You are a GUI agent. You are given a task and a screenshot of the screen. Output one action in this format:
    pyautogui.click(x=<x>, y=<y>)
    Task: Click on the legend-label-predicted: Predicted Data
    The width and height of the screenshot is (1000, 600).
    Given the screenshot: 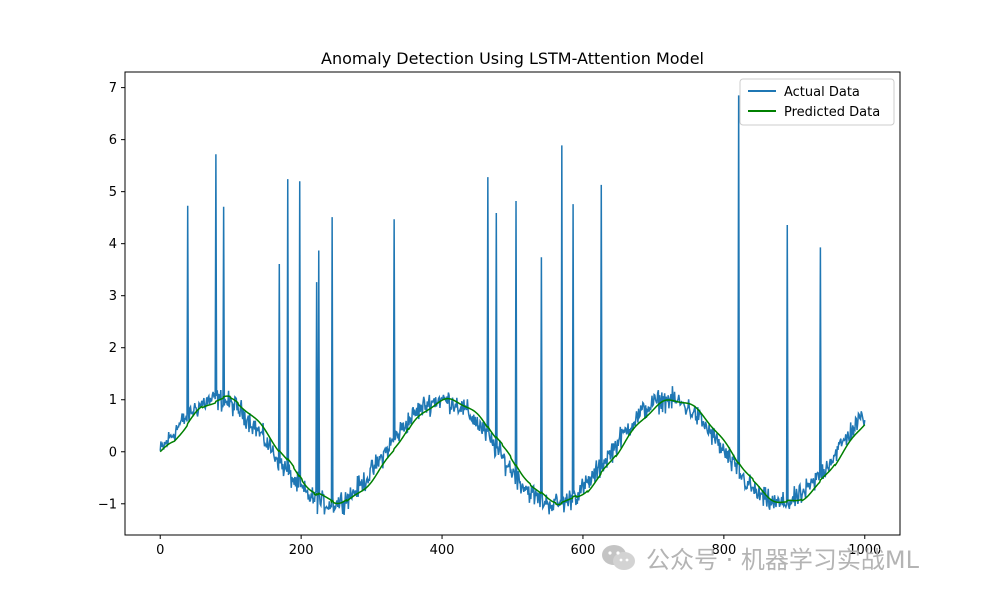 What is the action you would take?
    pyautogui.click(x=832, y=112)
    